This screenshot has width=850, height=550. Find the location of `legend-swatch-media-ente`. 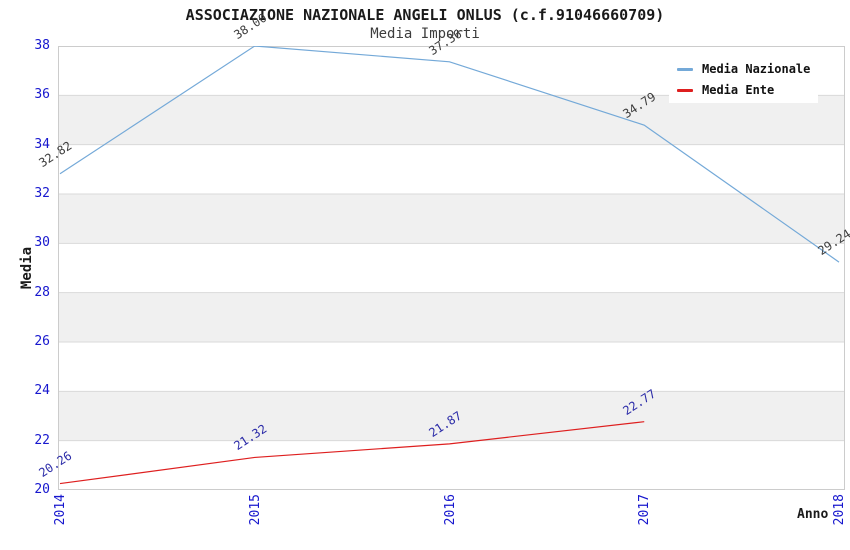

legend-swatch-media-ente is located at coordinates (685, 90).